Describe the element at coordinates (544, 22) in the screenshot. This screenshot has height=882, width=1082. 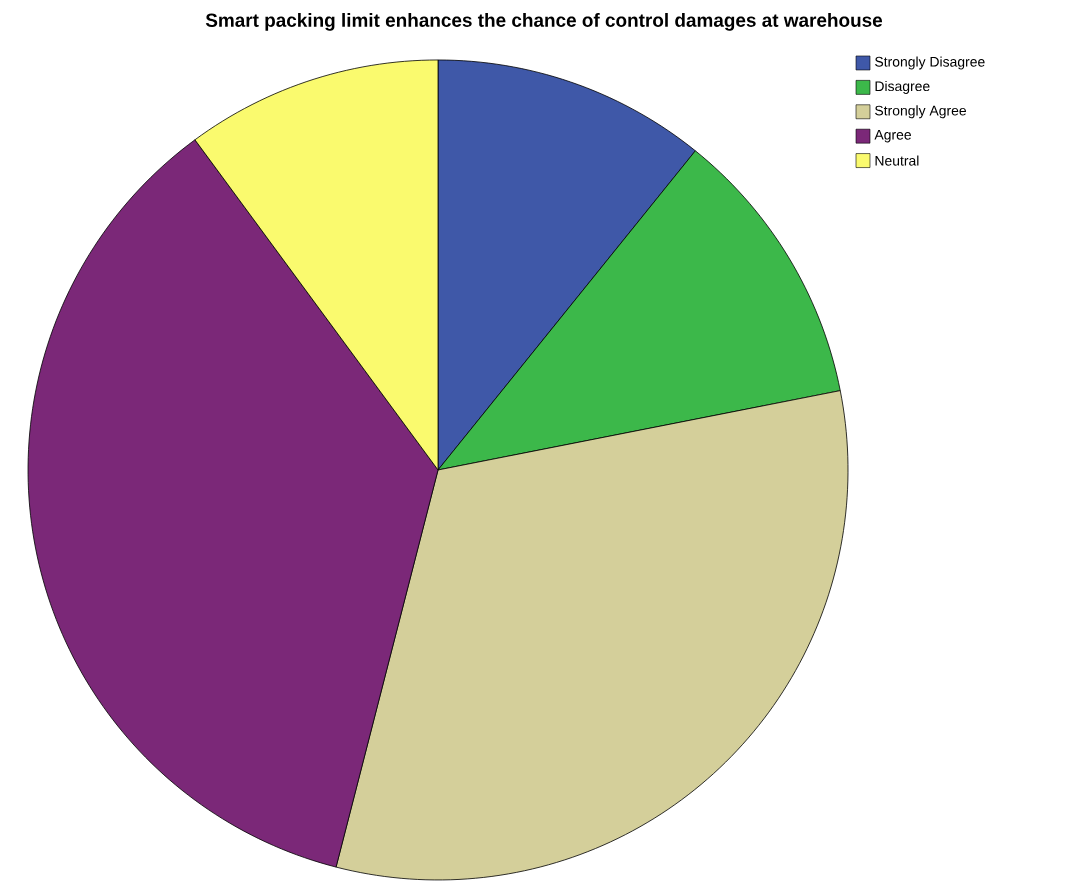
I see `chart-title: Smart packing limit enhances the chance of control damages at warehouse` at that location.